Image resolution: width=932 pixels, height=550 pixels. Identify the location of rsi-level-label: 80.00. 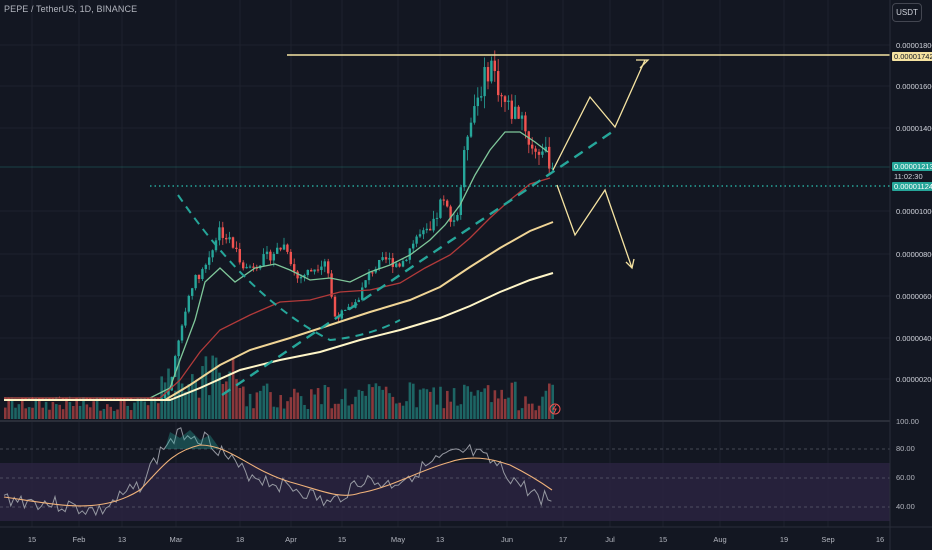
(905, 448).